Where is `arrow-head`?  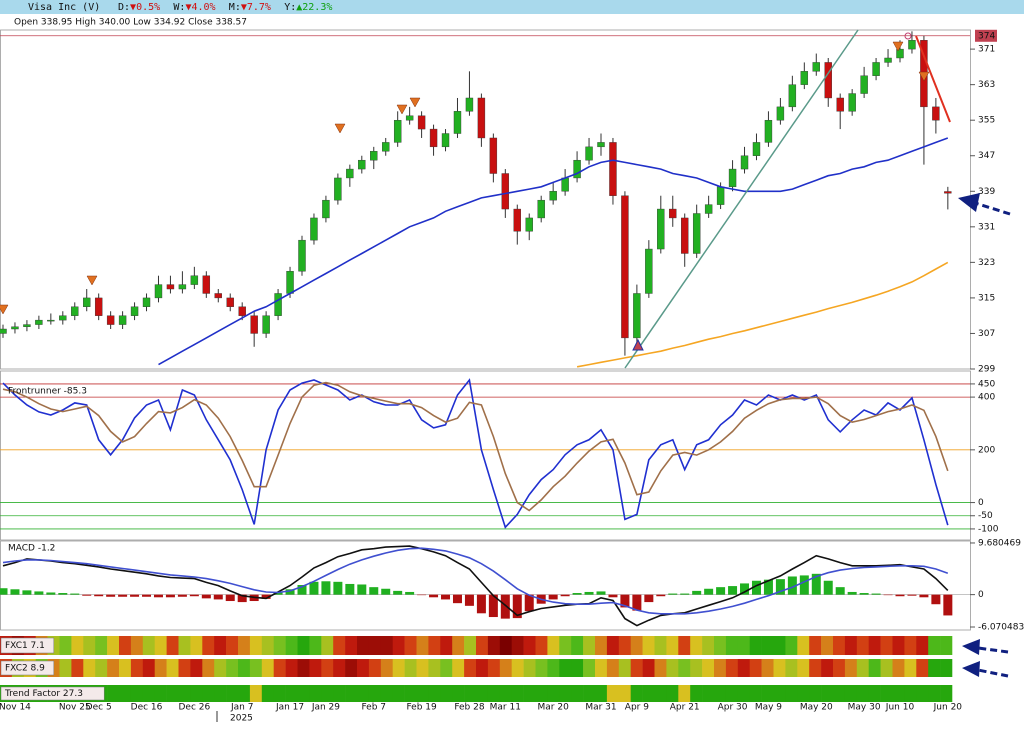 arrow-head is located at coordinates (969, 202).